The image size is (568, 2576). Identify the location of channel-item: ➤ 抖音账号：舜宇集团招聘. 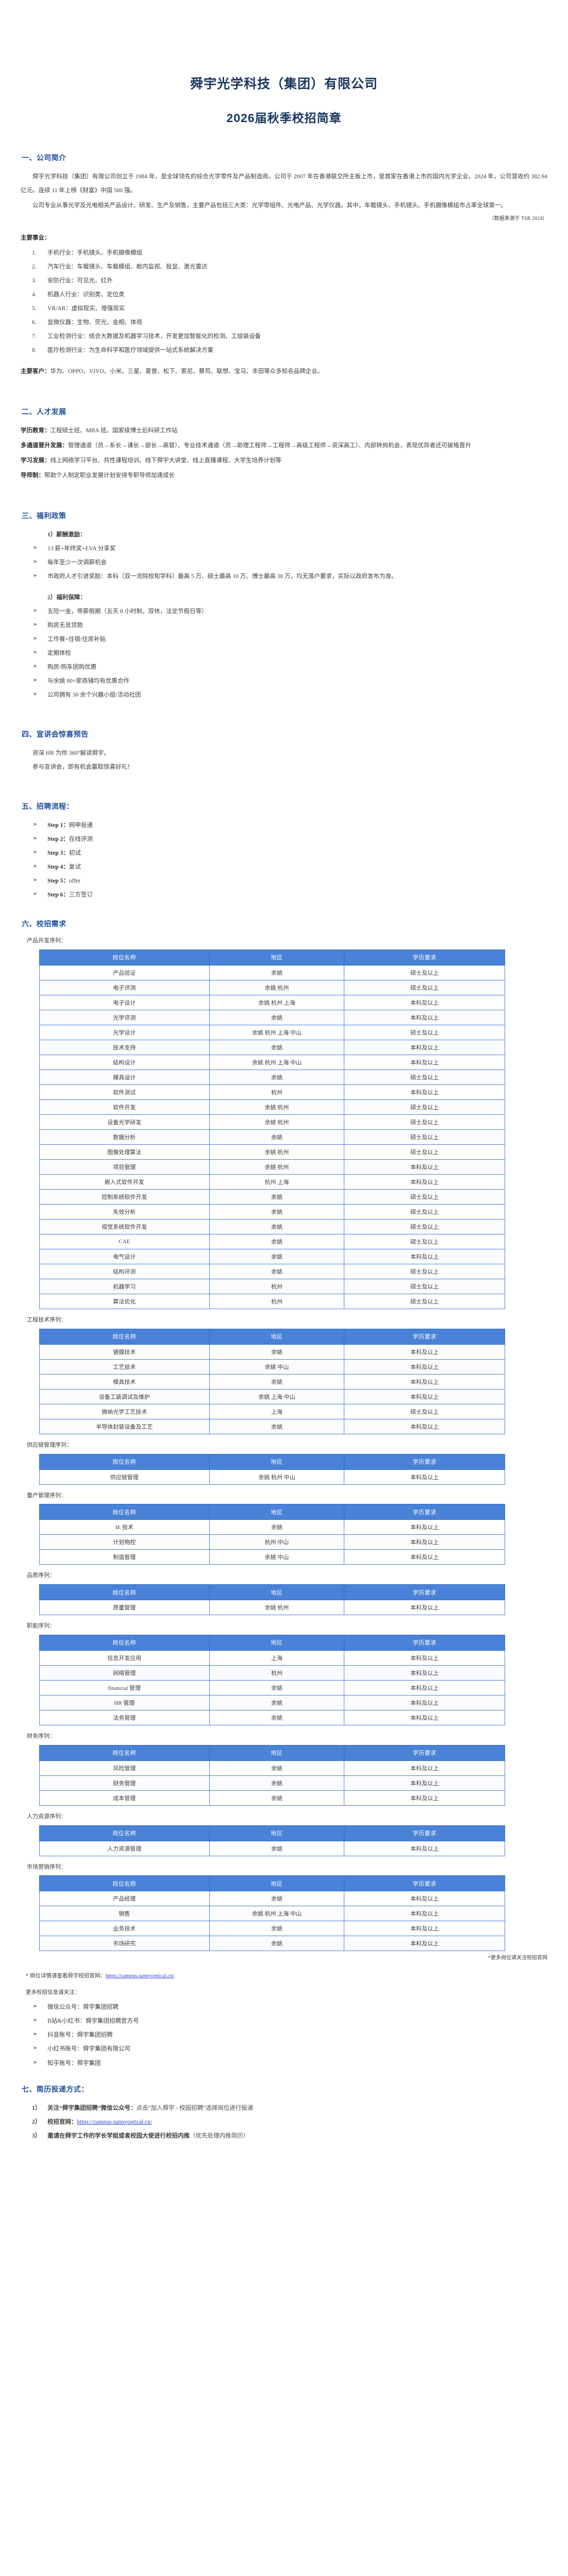
(284, 2035).